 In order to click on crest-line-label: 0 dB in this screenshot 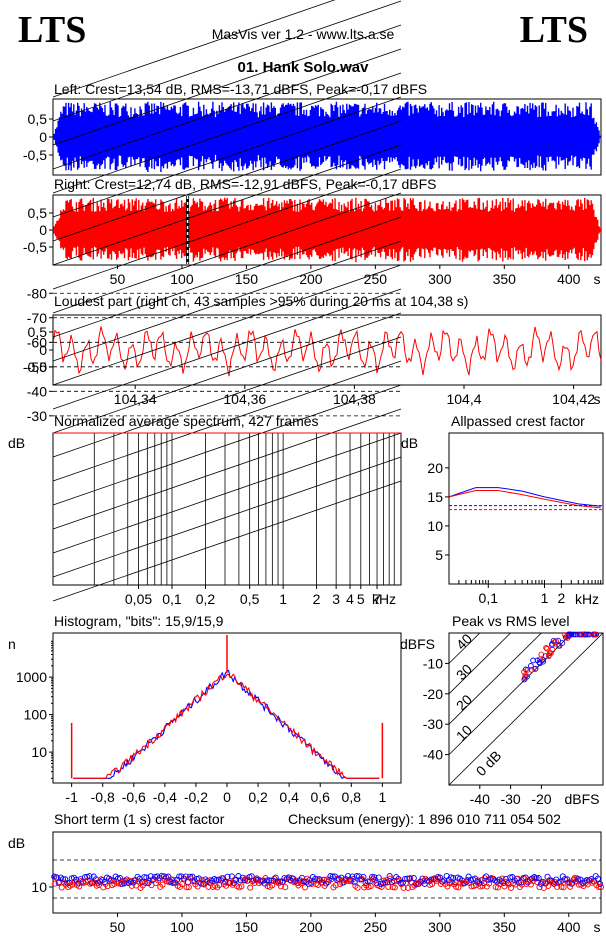, I will do `click(489, 763)`.